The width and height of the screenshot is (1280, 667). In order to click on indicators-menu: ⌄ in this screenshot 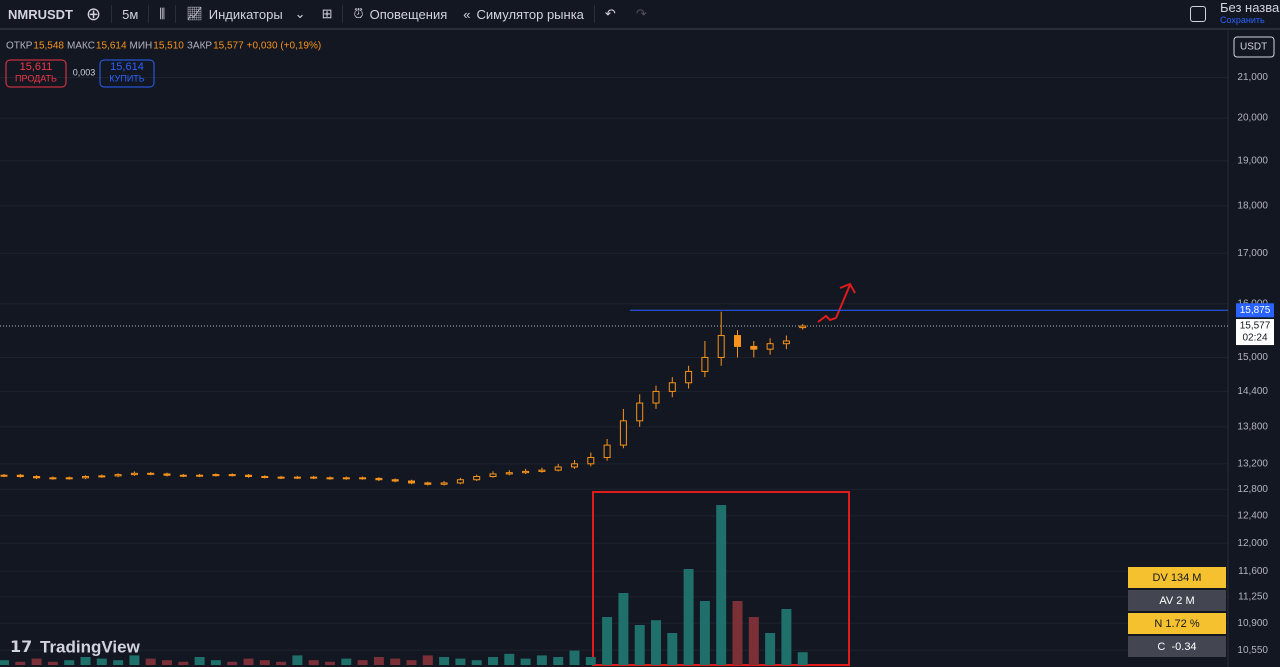, I will do `click(300, 13)`.